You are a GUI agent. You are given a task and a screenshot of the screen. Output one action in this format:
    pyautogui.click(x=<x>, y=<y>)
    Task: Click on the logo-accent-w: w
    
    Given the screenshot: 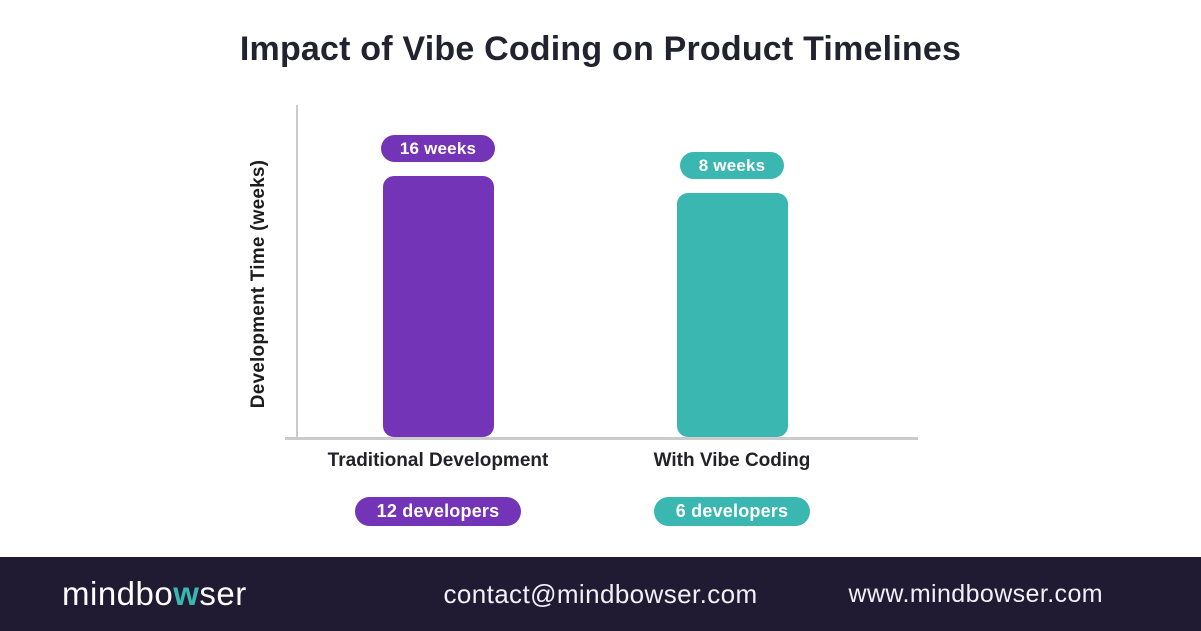 What is the action you would take?
    pyautogui.click(x=186, y=593)
    